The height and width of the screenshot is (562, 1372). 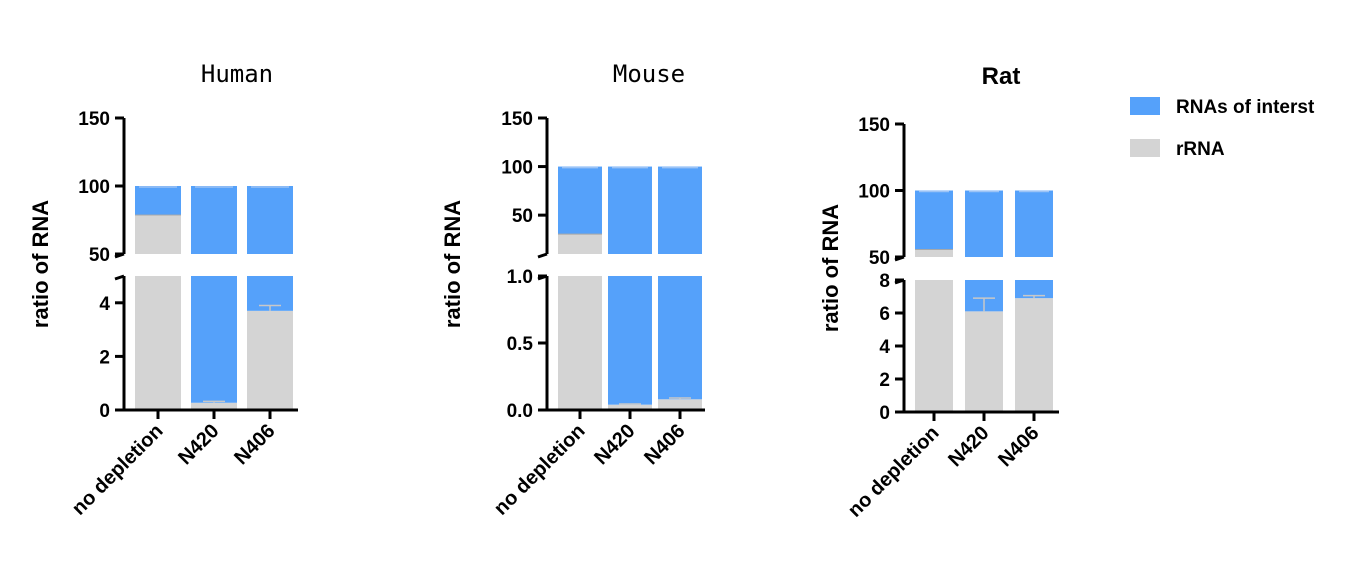 What do you see at coordinates (104, 411) in the screenshot?
I see `y-tick-label-lower-human-0: 0` at bounding box center [104, 411].